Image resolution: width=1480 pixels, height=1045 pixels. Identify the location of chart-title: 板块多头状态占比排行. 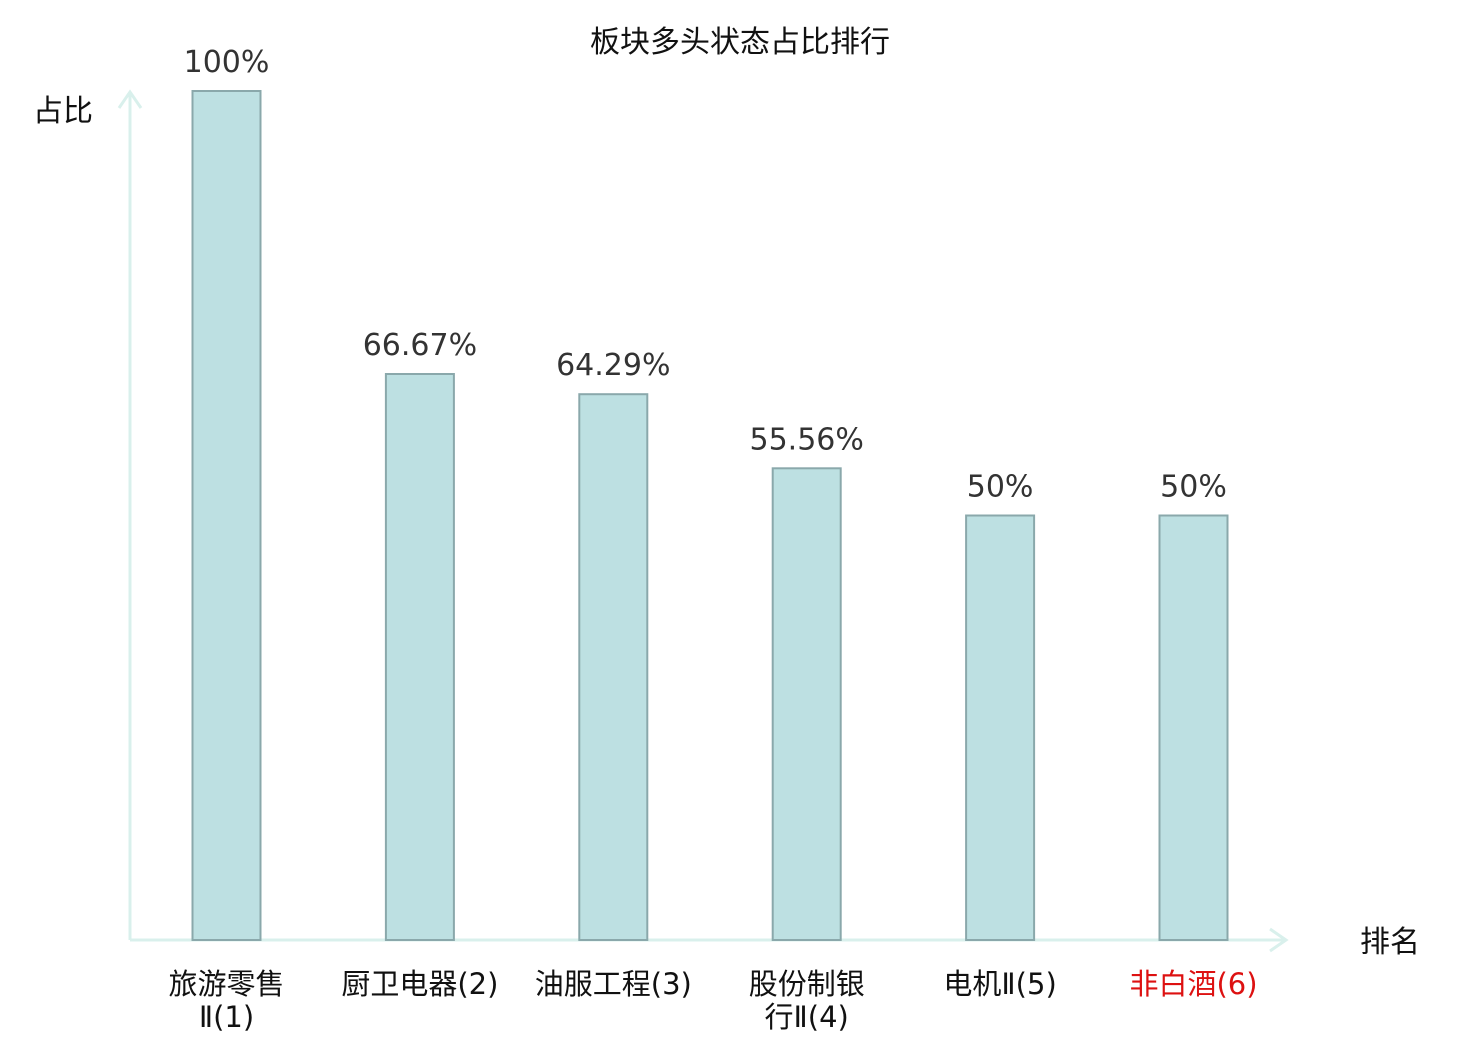
(740, 42).